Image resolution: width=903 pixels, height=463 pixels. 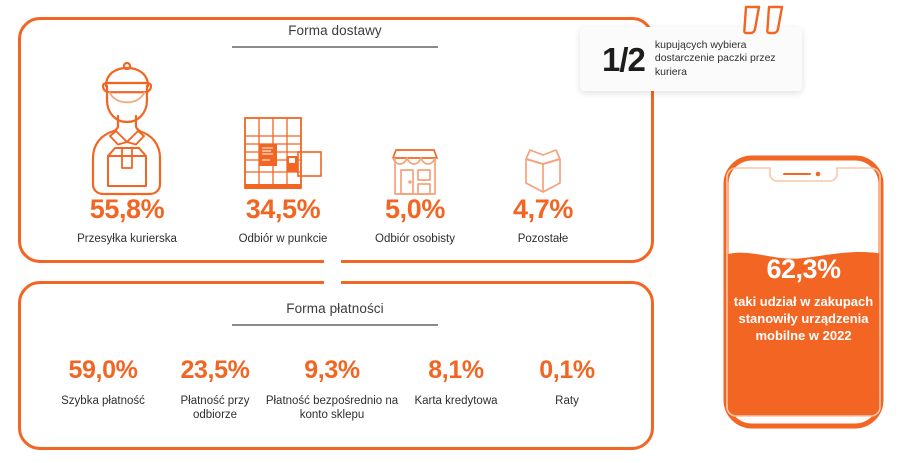 What do you see at coordinates (215, 408) in the screenshot?
I see `stat-label: Płatność przy odbiorze` at bounding box center [215, 408].